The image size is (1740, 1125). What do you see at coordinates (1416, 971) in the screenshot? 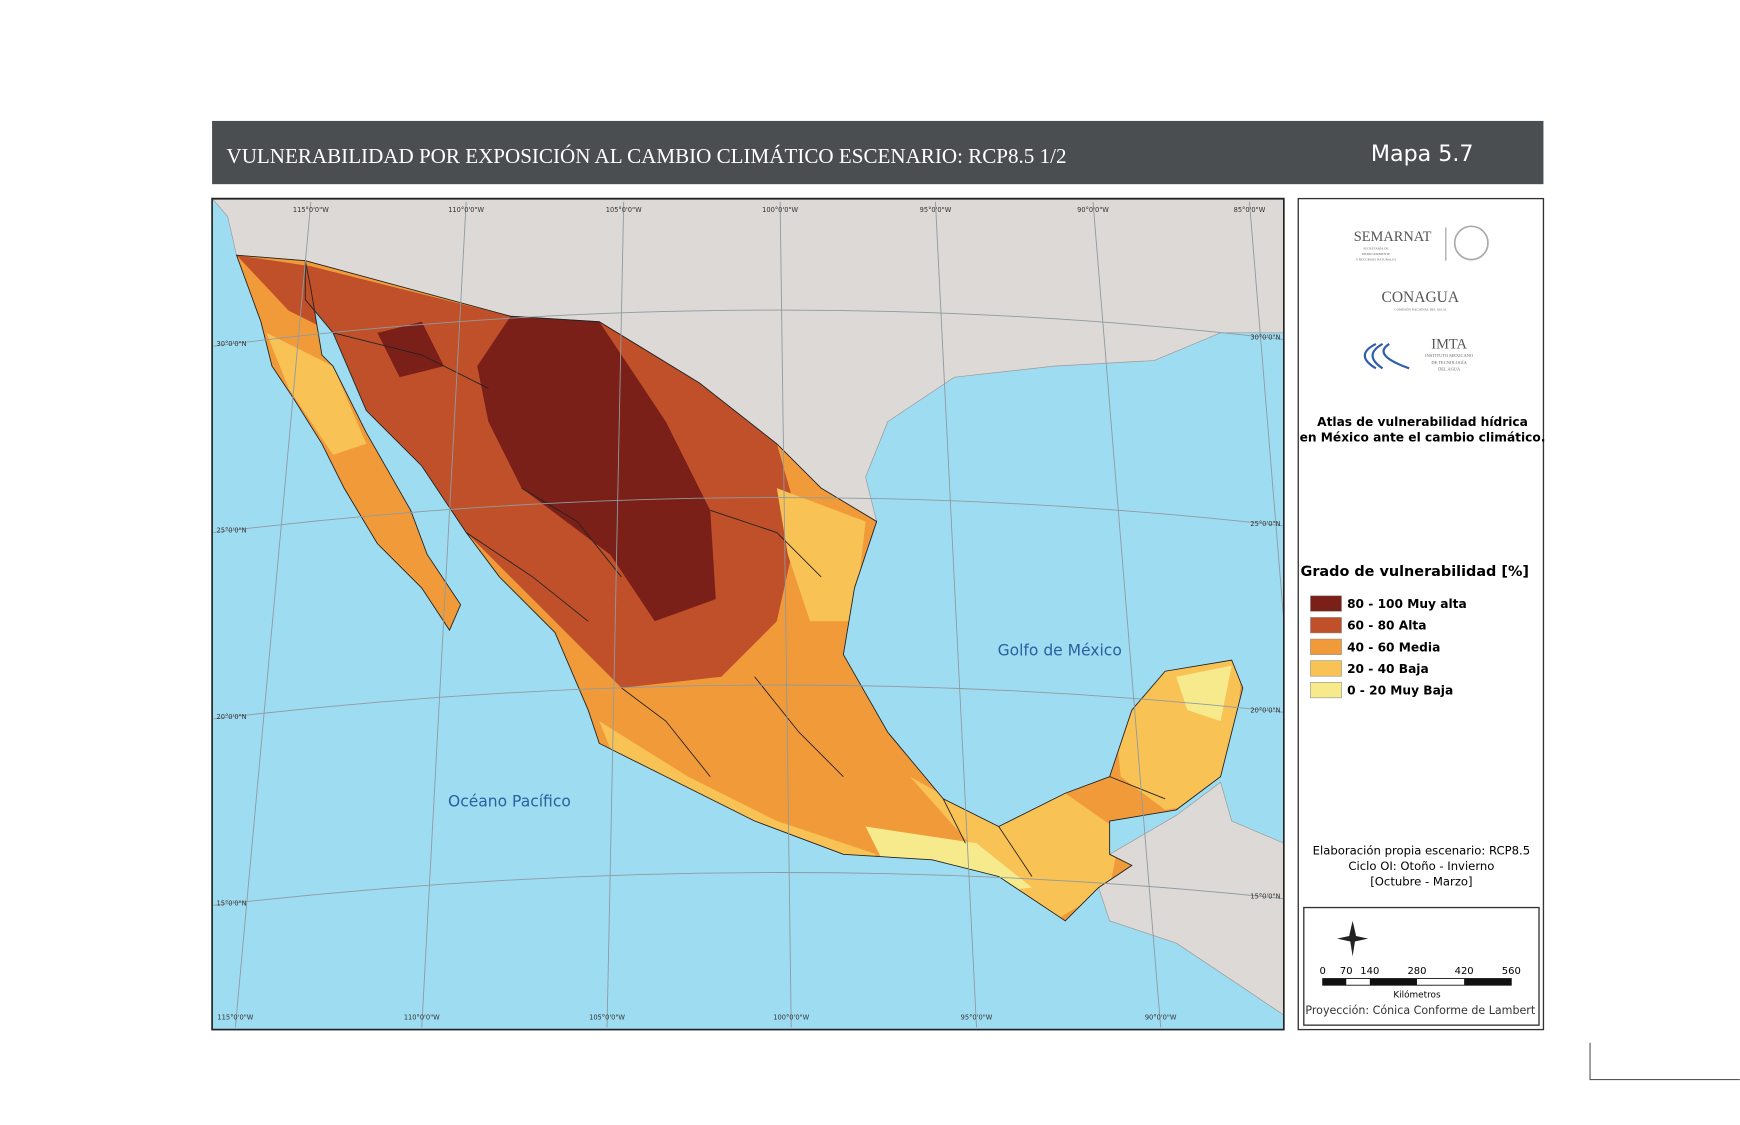
I see `scale-tick-label: 280` at bounding box center [1416, 971].